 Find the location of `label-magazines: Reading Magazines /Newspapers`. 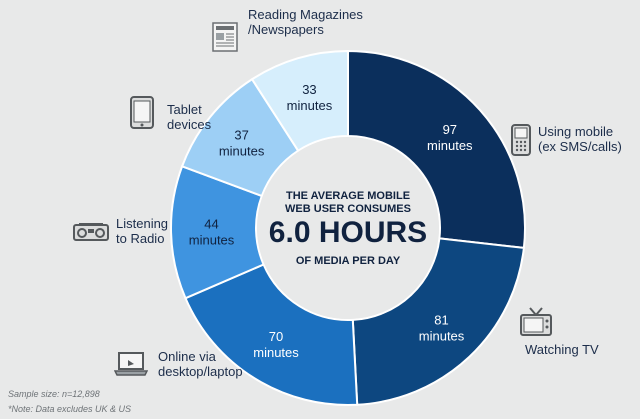

label-magazines: Reading Magazines /Newspapers is located at coordinates (305, 22).